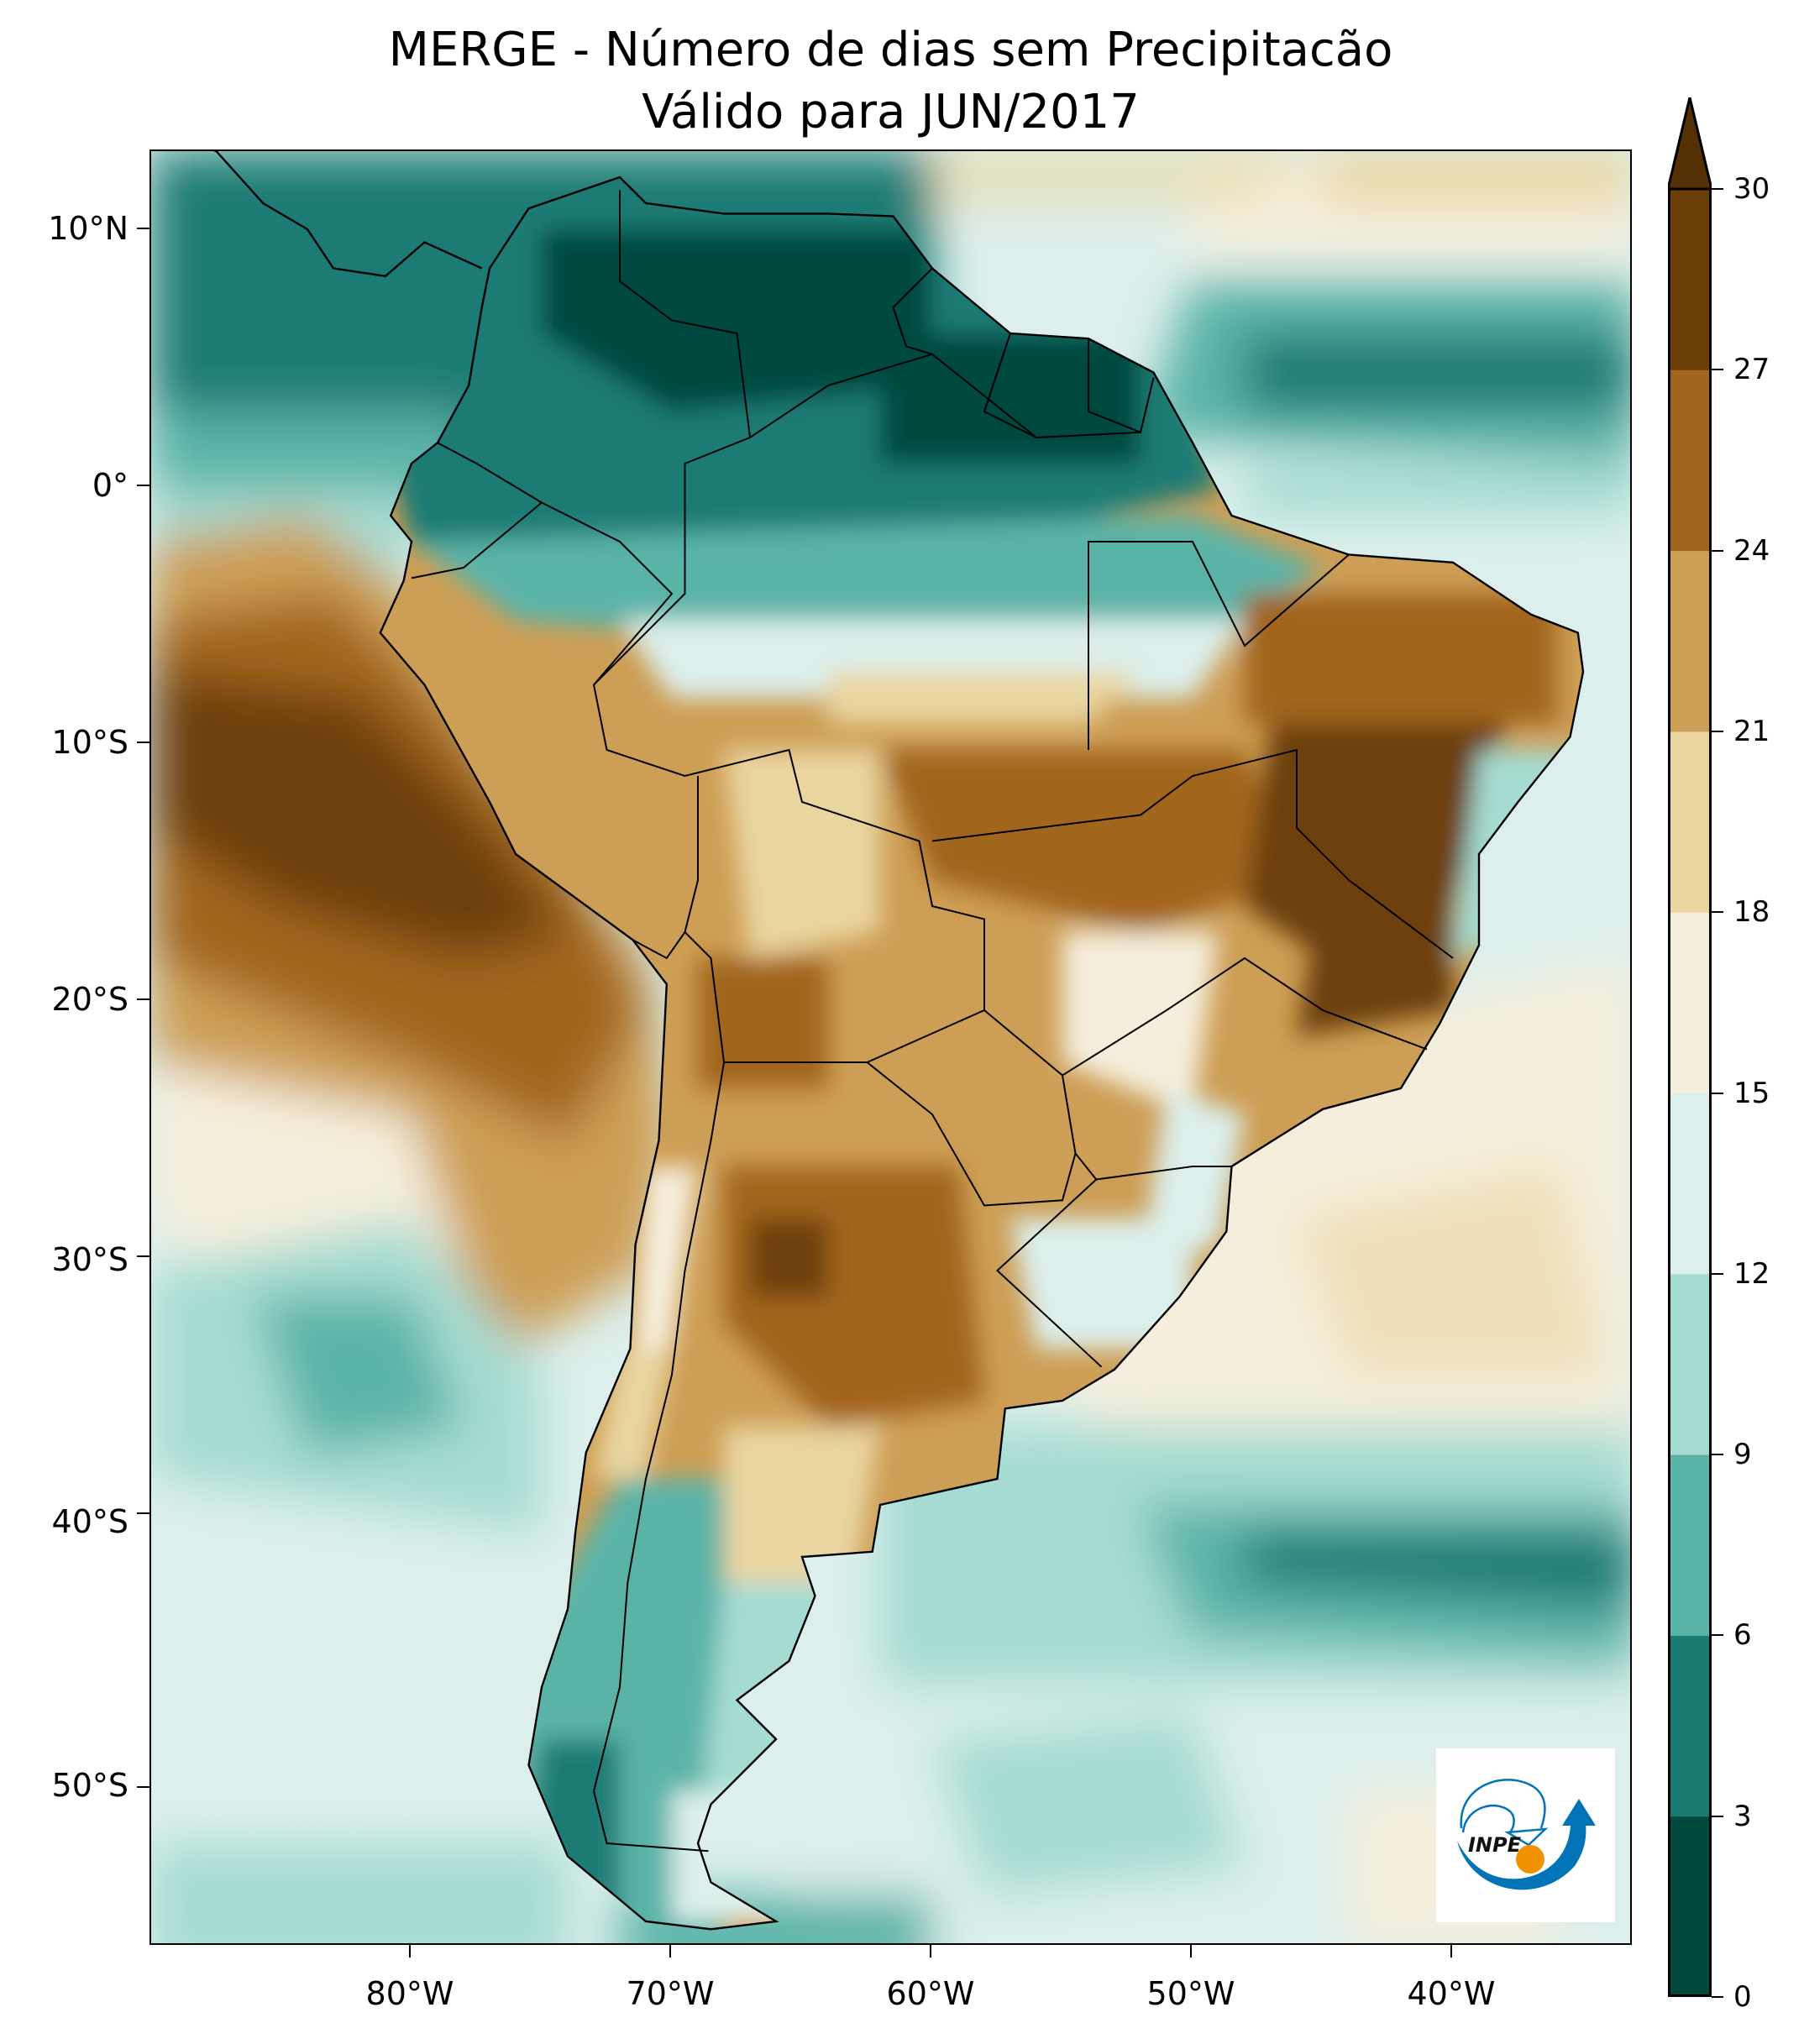  Describe the element at coordinates (88, 228) in the screenshot. I see `lat-label: 10°N` at that location.